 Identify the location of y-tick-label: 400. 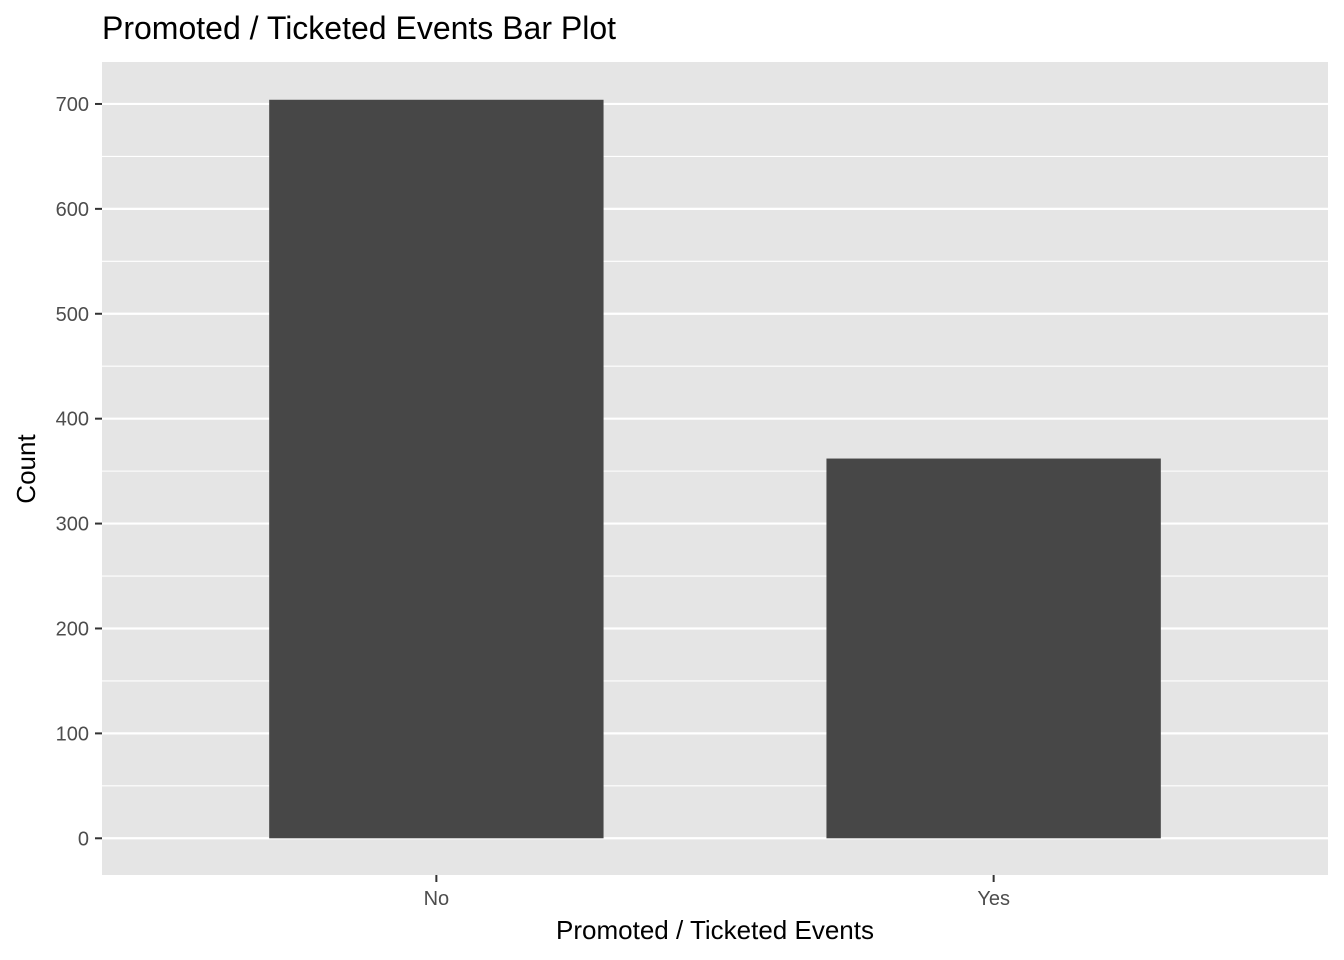
(72, 420).